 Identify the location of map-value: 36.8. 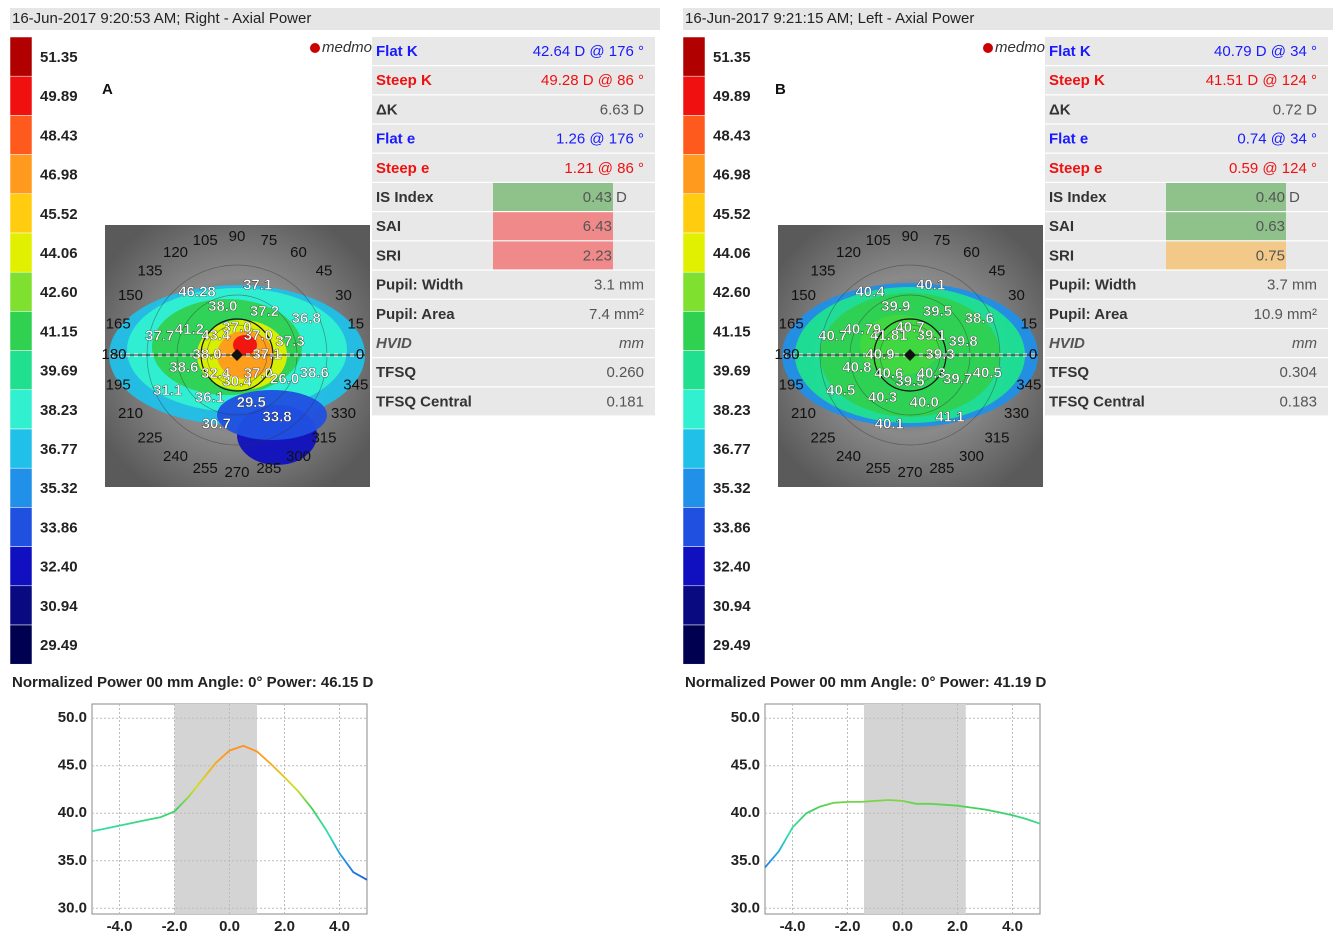
(306, 318).